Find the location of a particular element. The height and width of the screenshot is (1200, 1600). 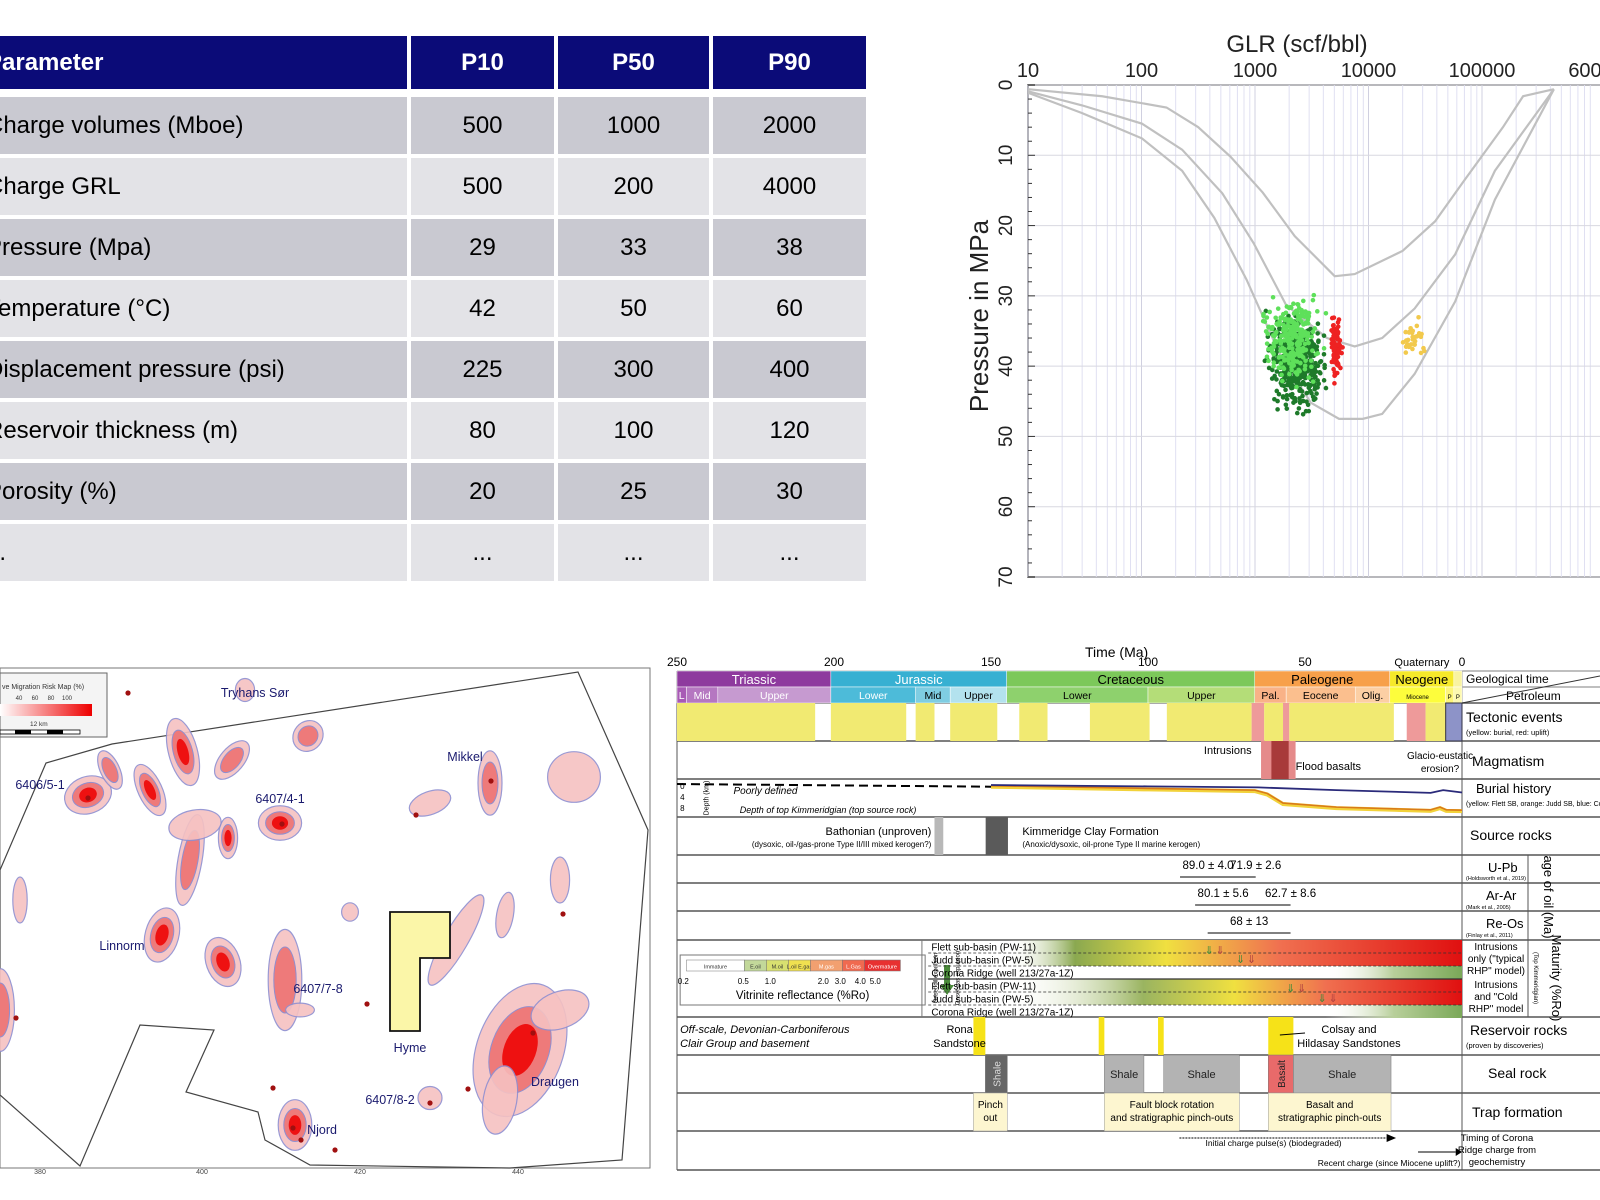

seal-bar is located at coordinates (1124, 1074).